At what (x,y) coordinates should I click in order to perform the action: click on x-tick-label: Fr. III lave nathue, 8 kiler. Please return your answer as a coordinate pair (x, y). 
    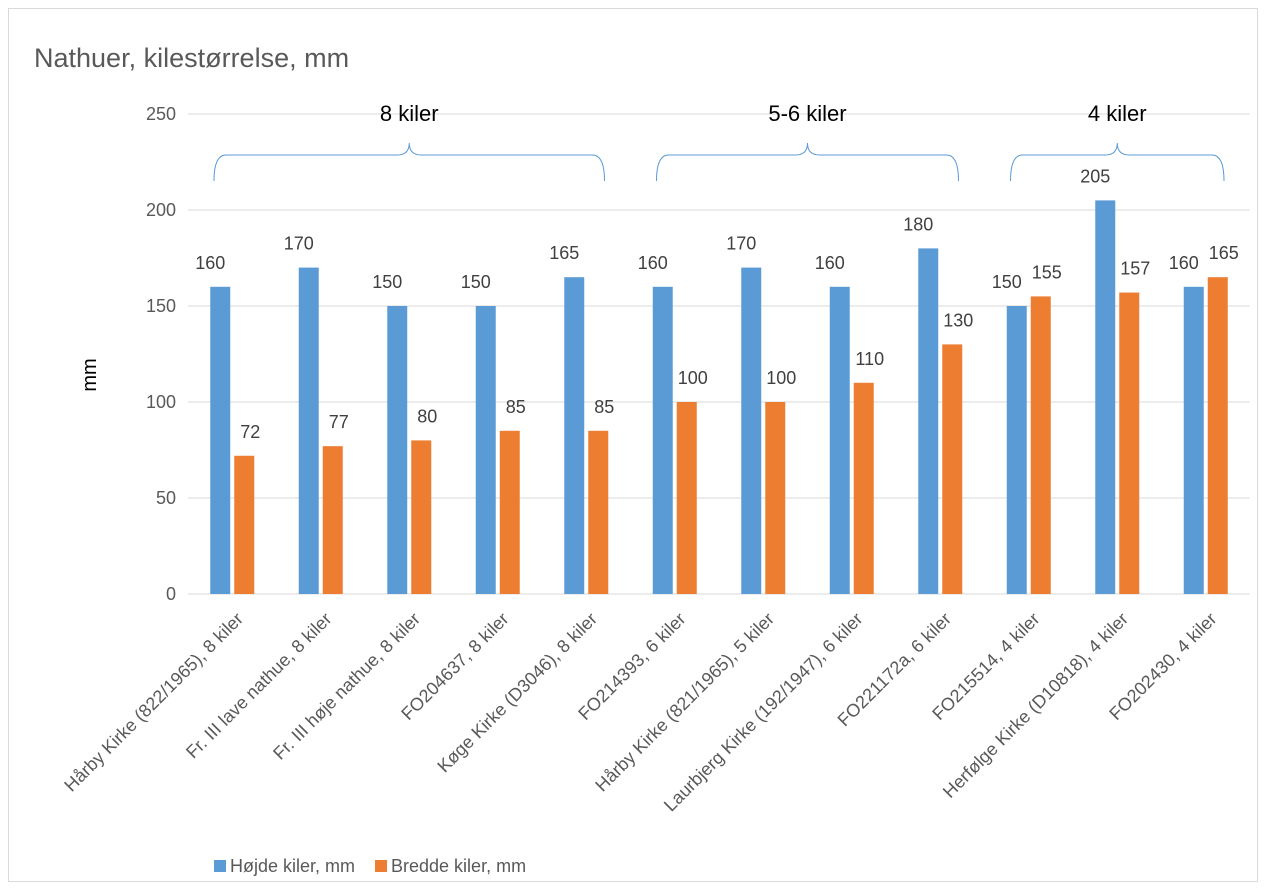
    Looking at the image, I should click on (259, 686).